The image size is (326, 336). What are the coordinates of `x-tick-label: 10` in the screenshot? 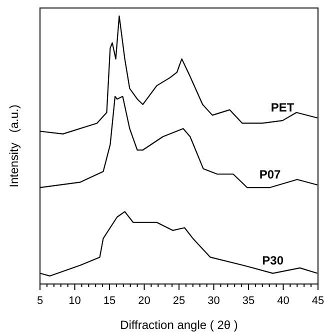 It's located at (74, 301).